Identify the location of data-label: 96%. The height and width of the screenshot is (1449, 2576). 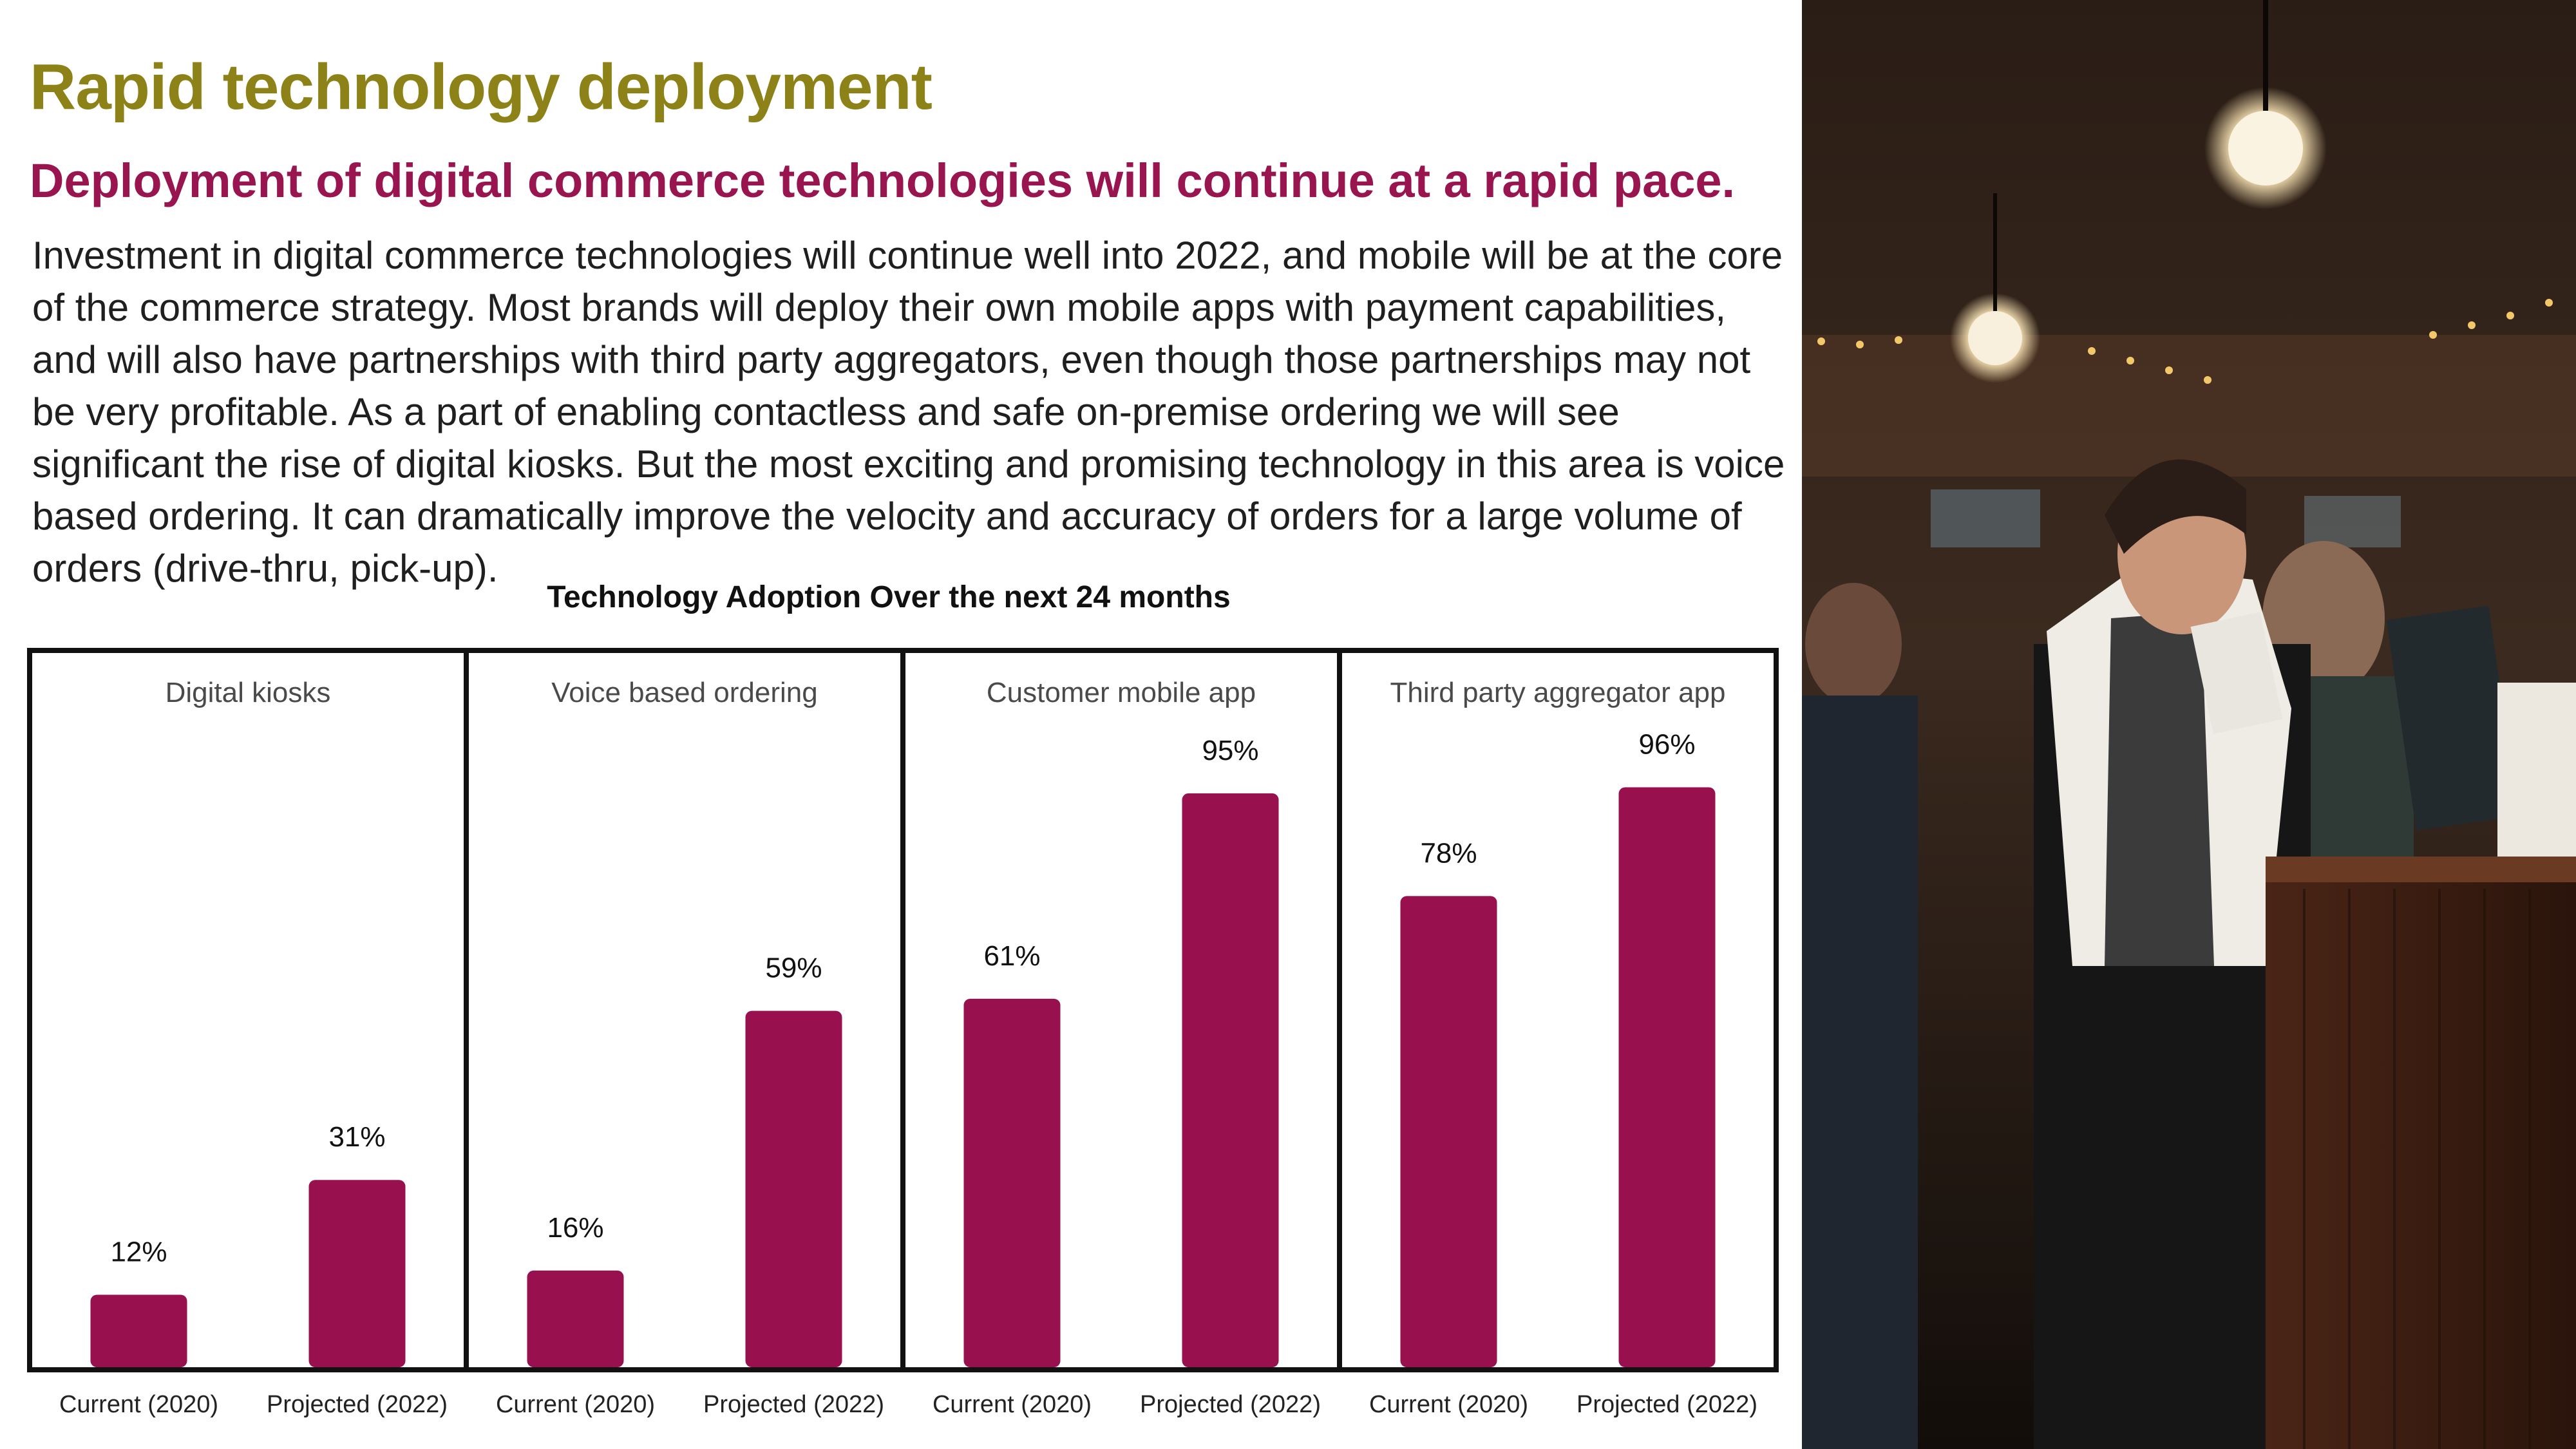
(1667, 745).